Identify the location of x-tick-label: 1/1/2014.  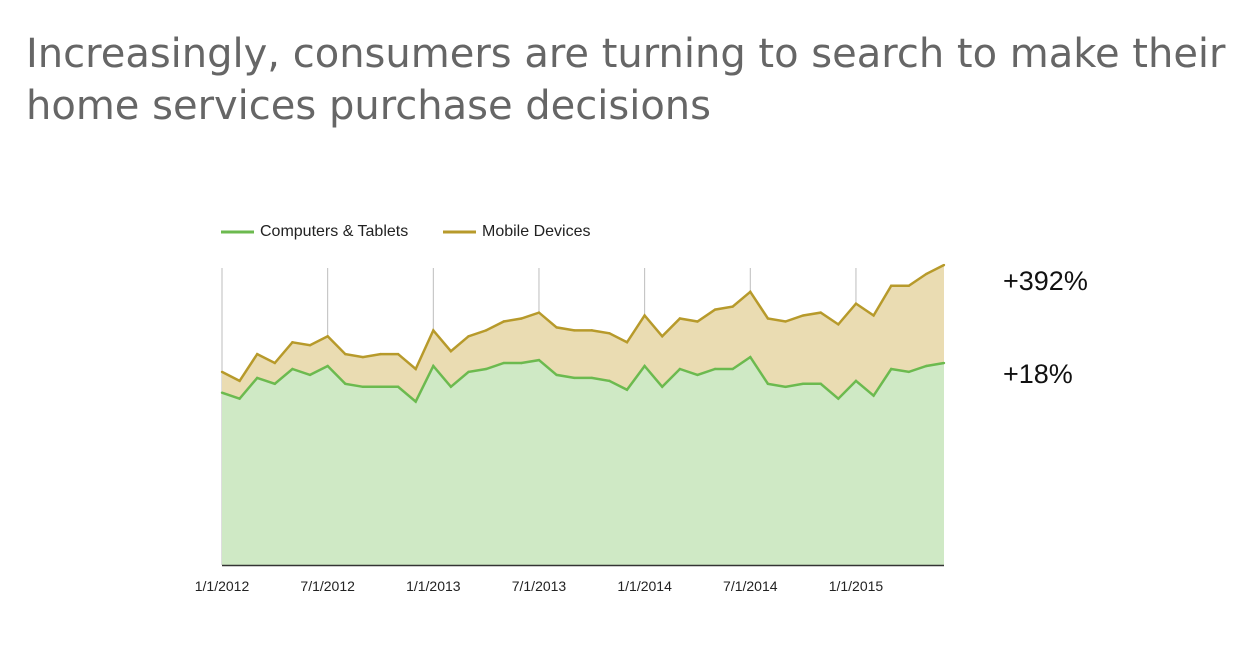
(644, 586).